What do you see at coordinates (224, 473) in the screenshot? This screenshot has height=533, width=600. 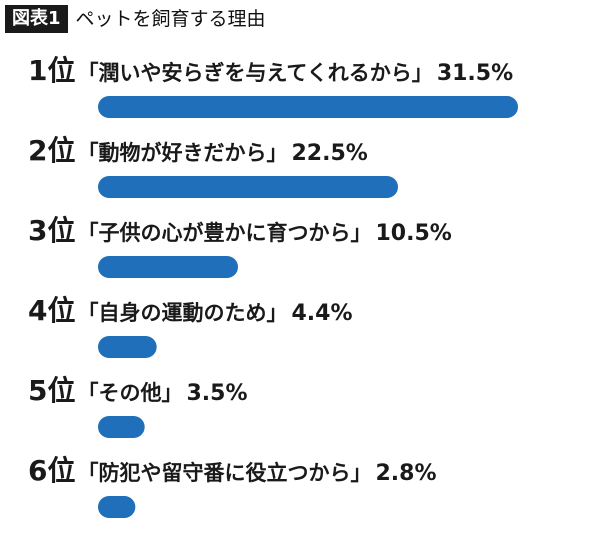 I see `category-label: 「防犯や留守番に役立つから」` at bounding box center [224, 473].